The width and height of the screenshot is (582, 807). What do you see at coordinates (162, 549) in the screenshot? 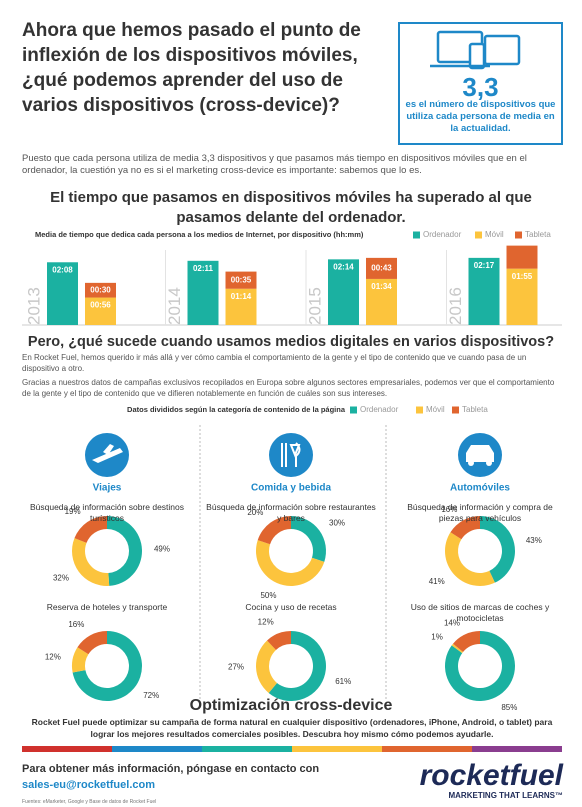
I see `value-label: 49%` at bounding box center [162, 549].